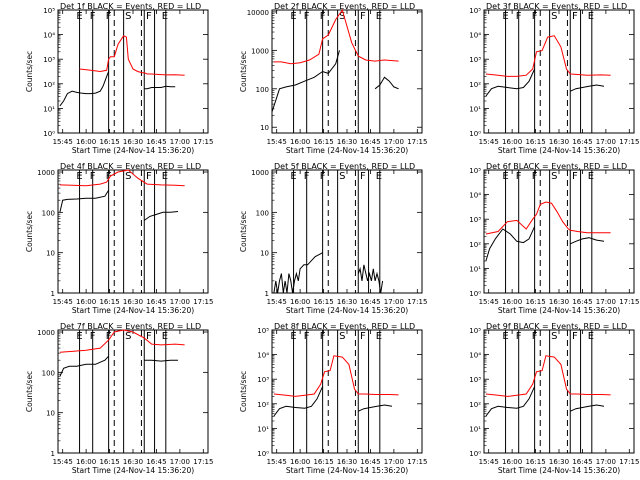 This screenshot has width=640, height=480. Describe the element at coordinates (263, 454) in the screenshot. I see `y-tick-label: 10⁰` at that location.